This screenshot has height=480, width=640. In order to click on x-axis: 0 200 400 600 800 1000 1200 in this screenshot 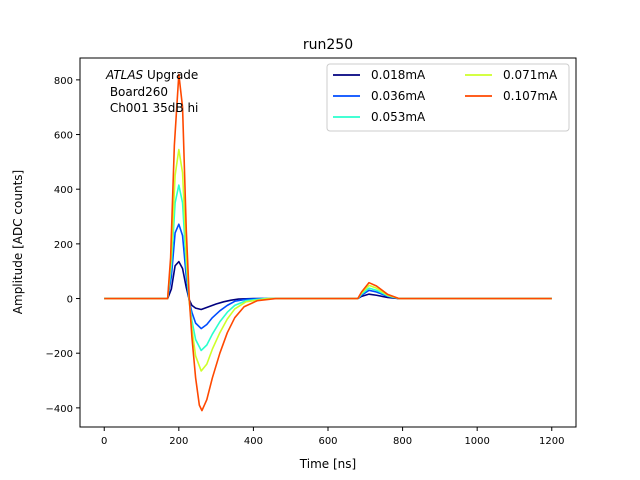, I will do `click(332, 437)`.